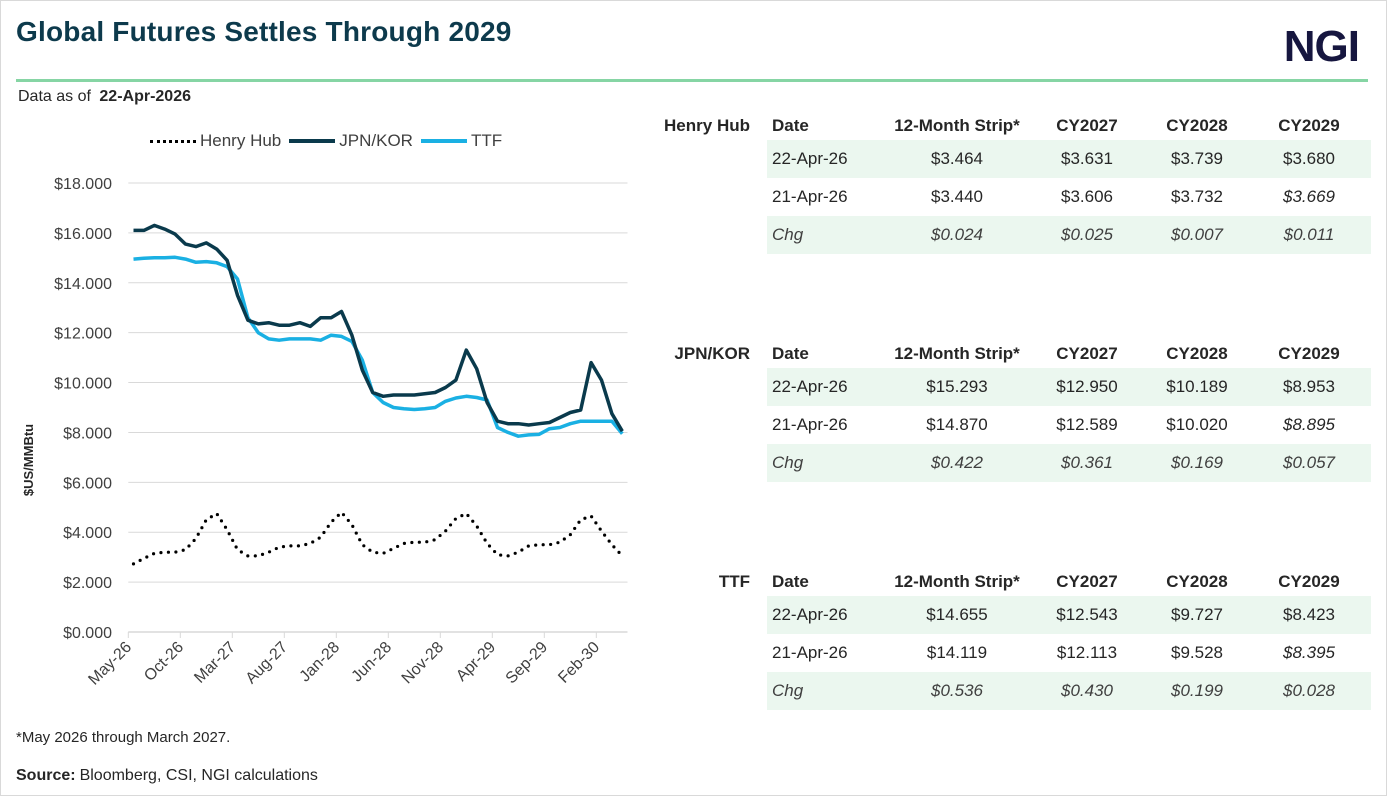 The image size is (1387, 796). What do you see at coordinates (1197, 581) in the screenshot?
I see `column-header: CY2028` at bounding box center [1197, 581].